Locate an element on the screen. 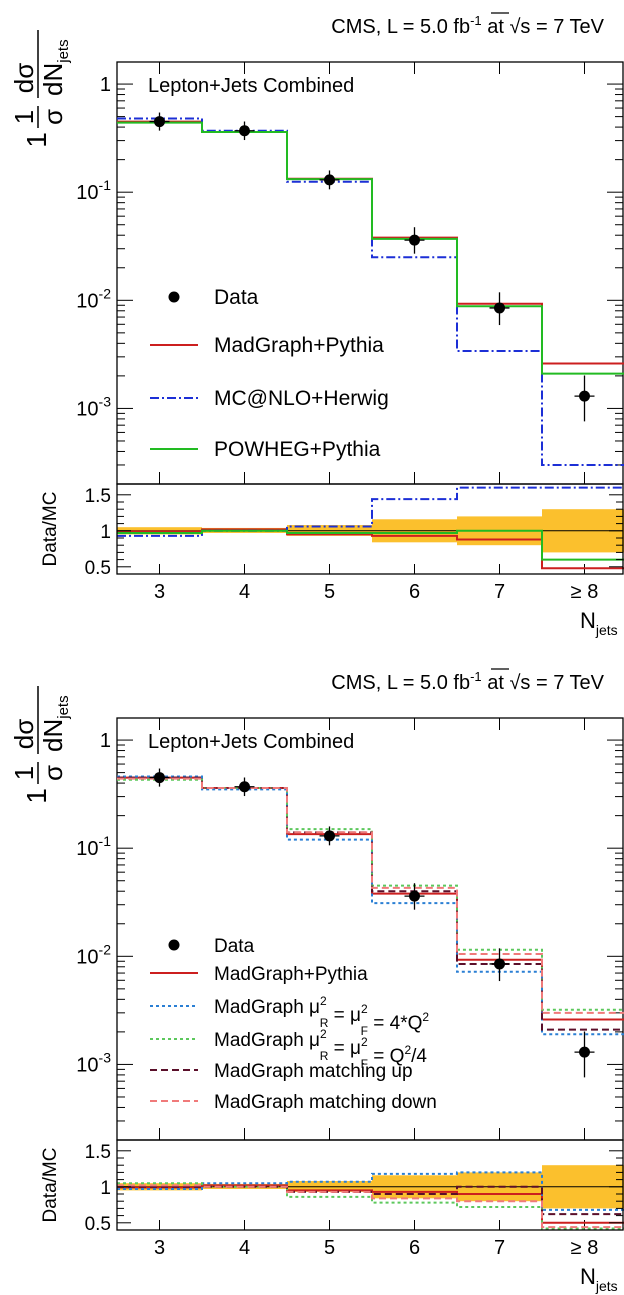  ratio-y-tick-label: 0.5 is located at coordinates (98, 1224).